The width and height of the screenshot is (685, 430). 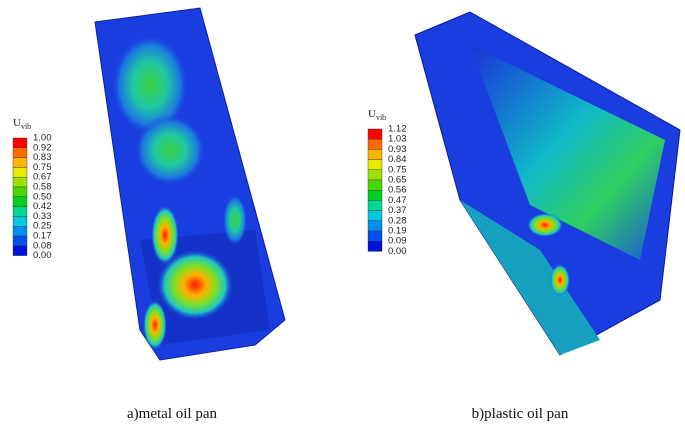 I want to click on legend-label: 0.33, so click(x=42, y=216).